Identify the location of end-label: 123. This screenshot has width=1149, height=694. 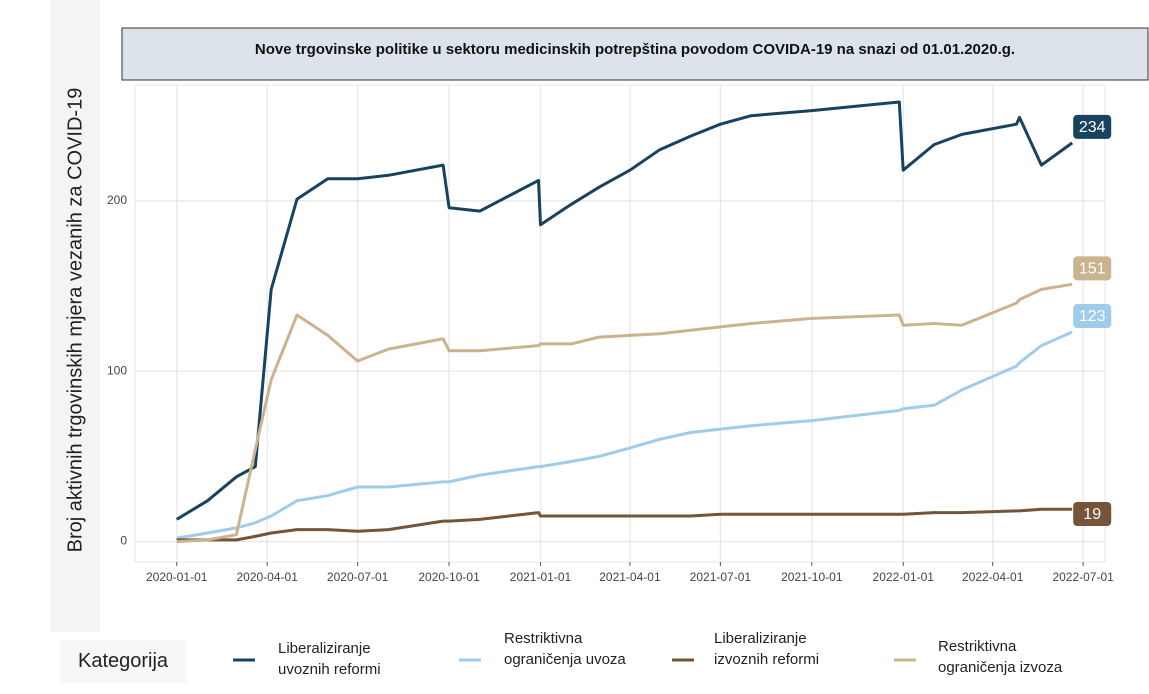
(1092, 316).